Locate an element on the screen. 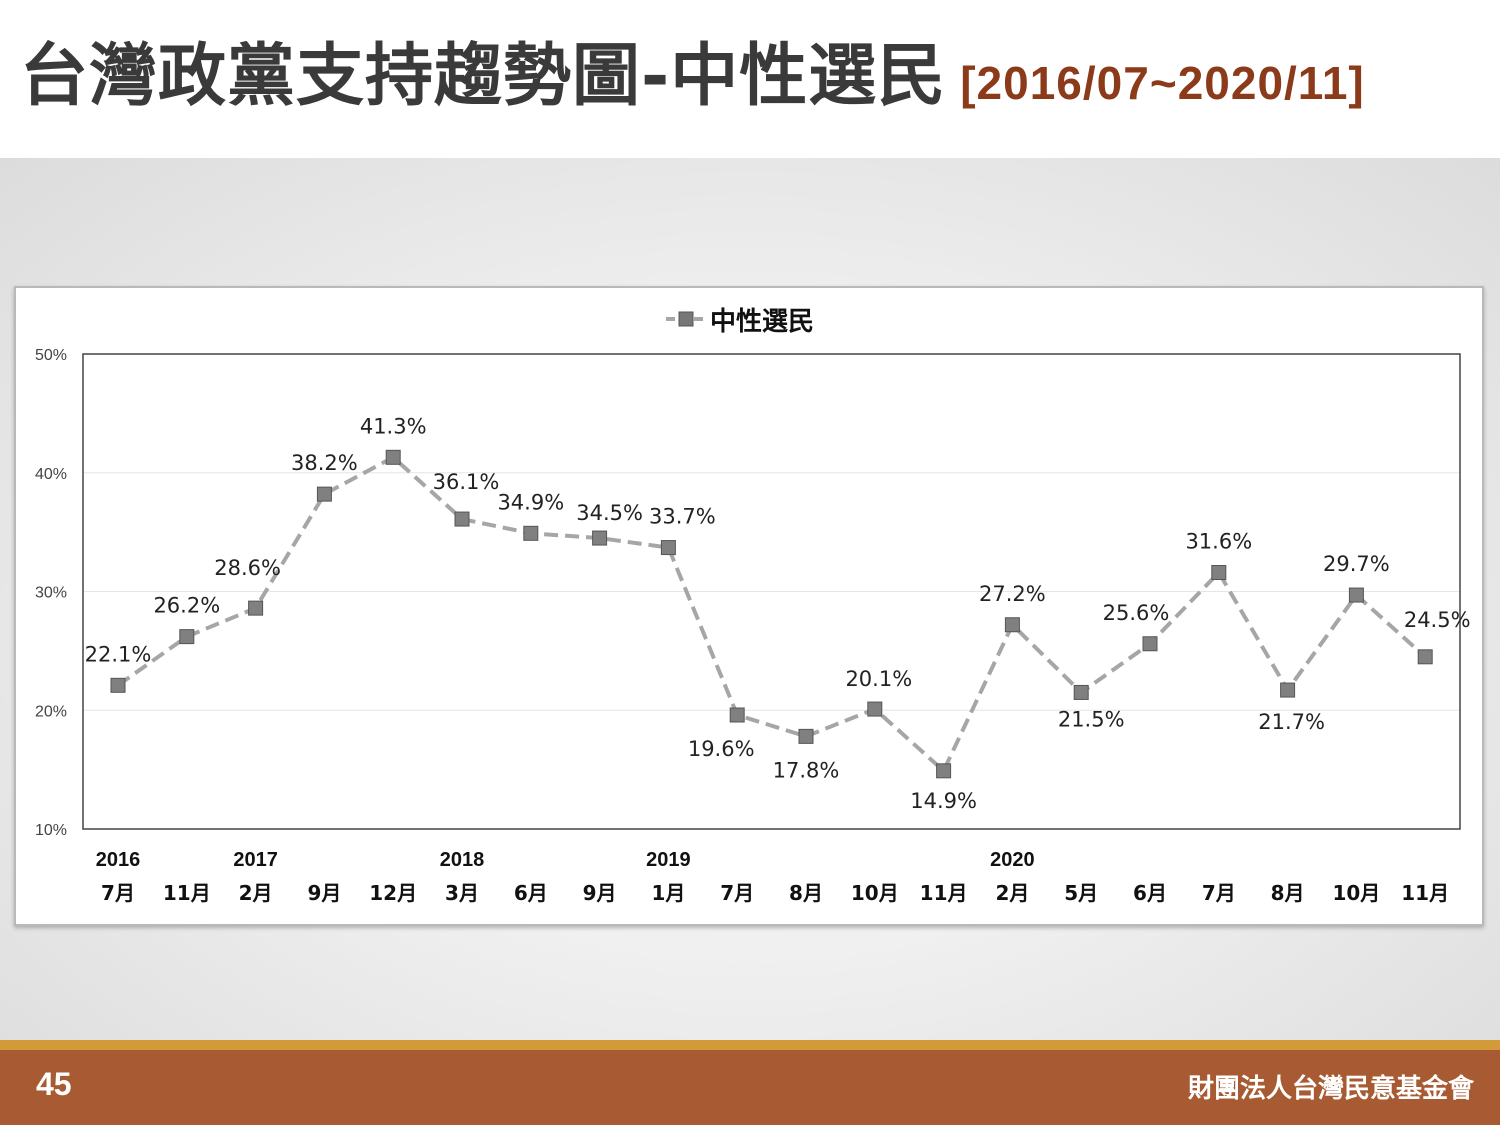  data-label: 36.1% is located at coordinates (466, 482).